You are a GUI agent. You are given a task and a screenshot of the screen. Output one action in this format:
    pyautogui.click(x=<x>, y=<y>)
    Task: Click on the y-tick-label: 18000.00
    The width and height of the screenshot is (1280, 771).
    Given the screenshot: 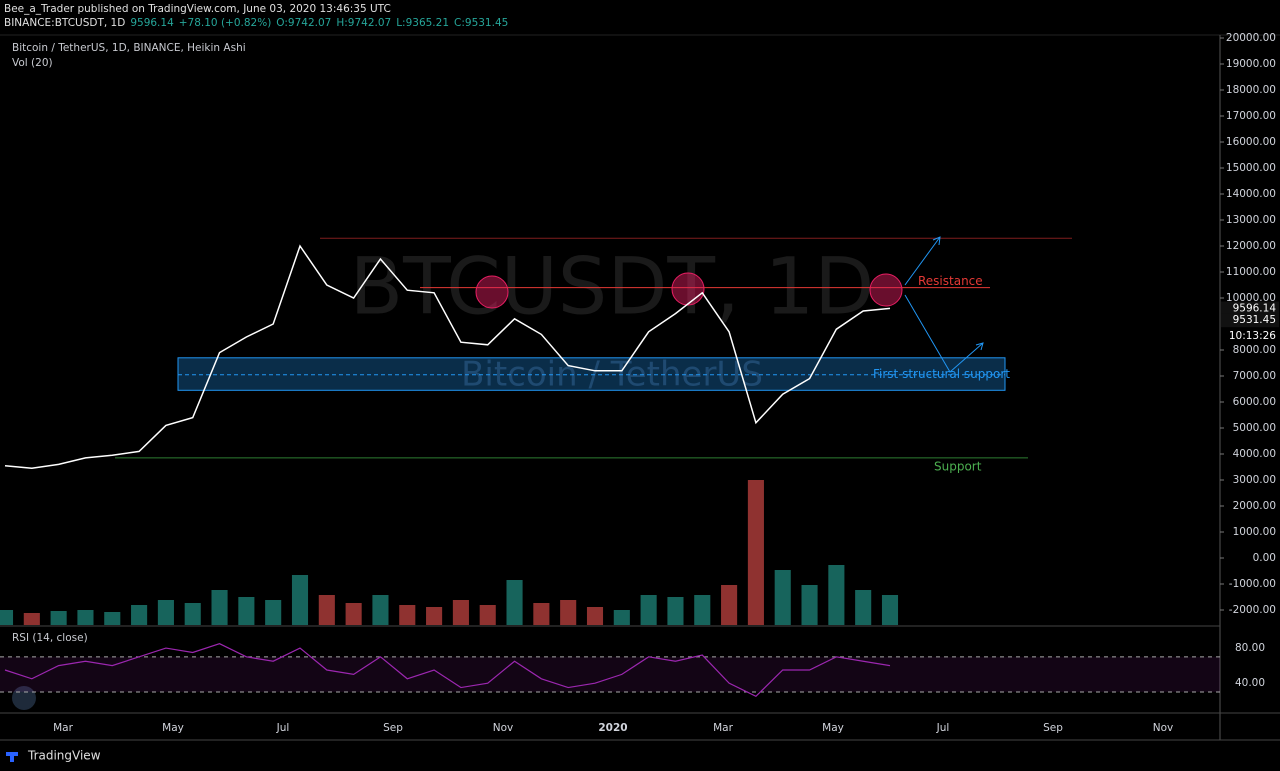 What is the action you would take?
    pyautogui.click(x=1251, y=90)
    